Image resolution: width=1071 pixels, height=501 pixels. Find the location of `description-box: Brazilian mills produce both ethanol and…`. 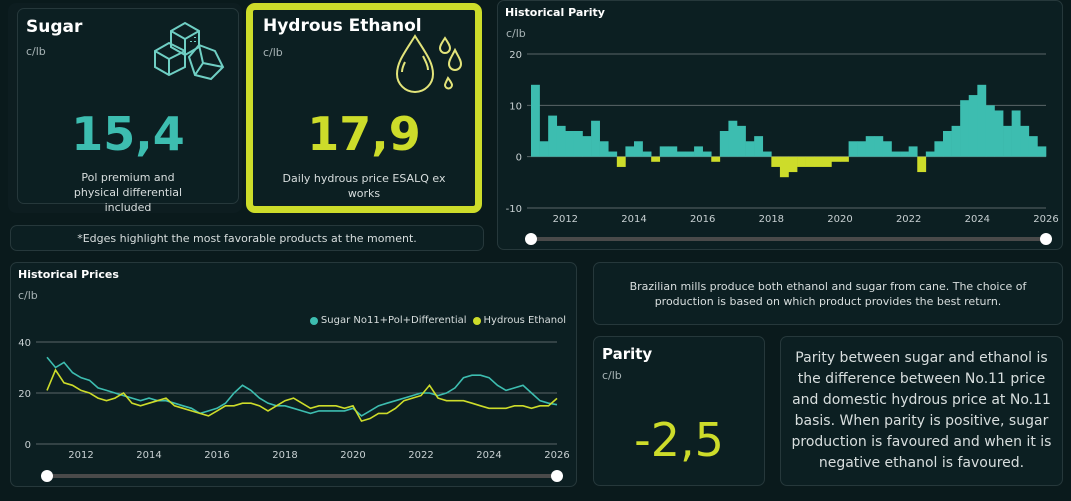

description-box: Brazilian mills produce both ethanol and… is located at coordinates (828, 293).